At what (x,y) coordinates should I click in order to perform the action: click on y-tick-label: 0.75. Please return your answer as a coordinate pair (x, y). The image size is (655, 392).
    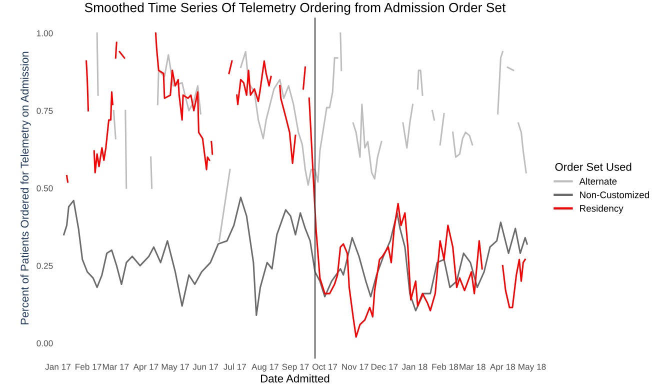
    Looking at the image, I should click on (44, 111).